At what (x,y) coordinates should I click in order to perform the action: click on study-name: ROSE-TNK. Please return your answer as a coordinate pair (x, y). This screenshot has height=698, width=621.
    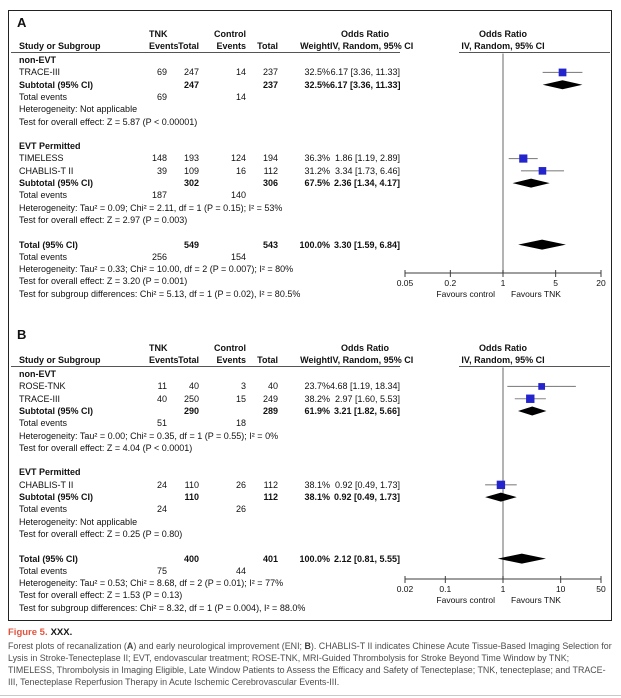
    Looking at the image, I should click on (42, 386).